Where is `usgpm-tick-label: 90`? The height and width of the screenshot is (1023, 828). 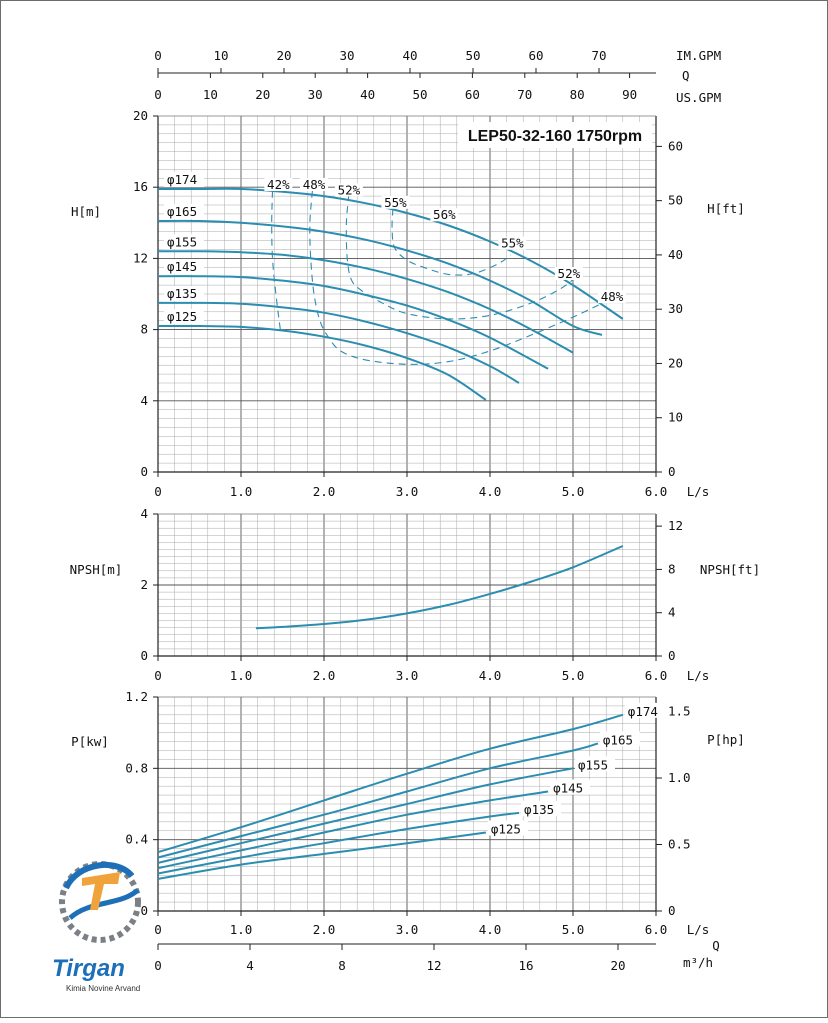
usgpm-tick-label: 90 is located at coordinates (629, 94).